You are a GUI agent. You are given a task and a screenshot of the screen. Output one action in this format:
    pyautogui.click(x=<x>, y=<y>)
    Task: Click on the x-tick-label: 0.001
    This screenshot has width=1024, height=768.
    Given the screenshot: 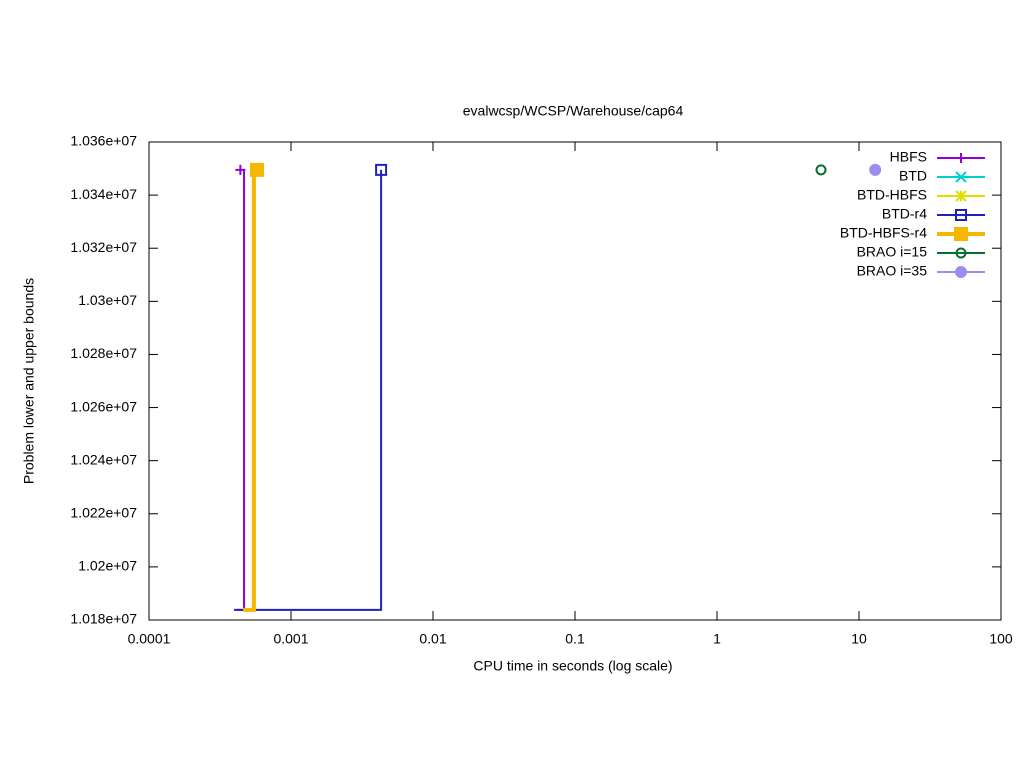 What is the action you would take?
    pyautogui.click(x=290, y=639)
    